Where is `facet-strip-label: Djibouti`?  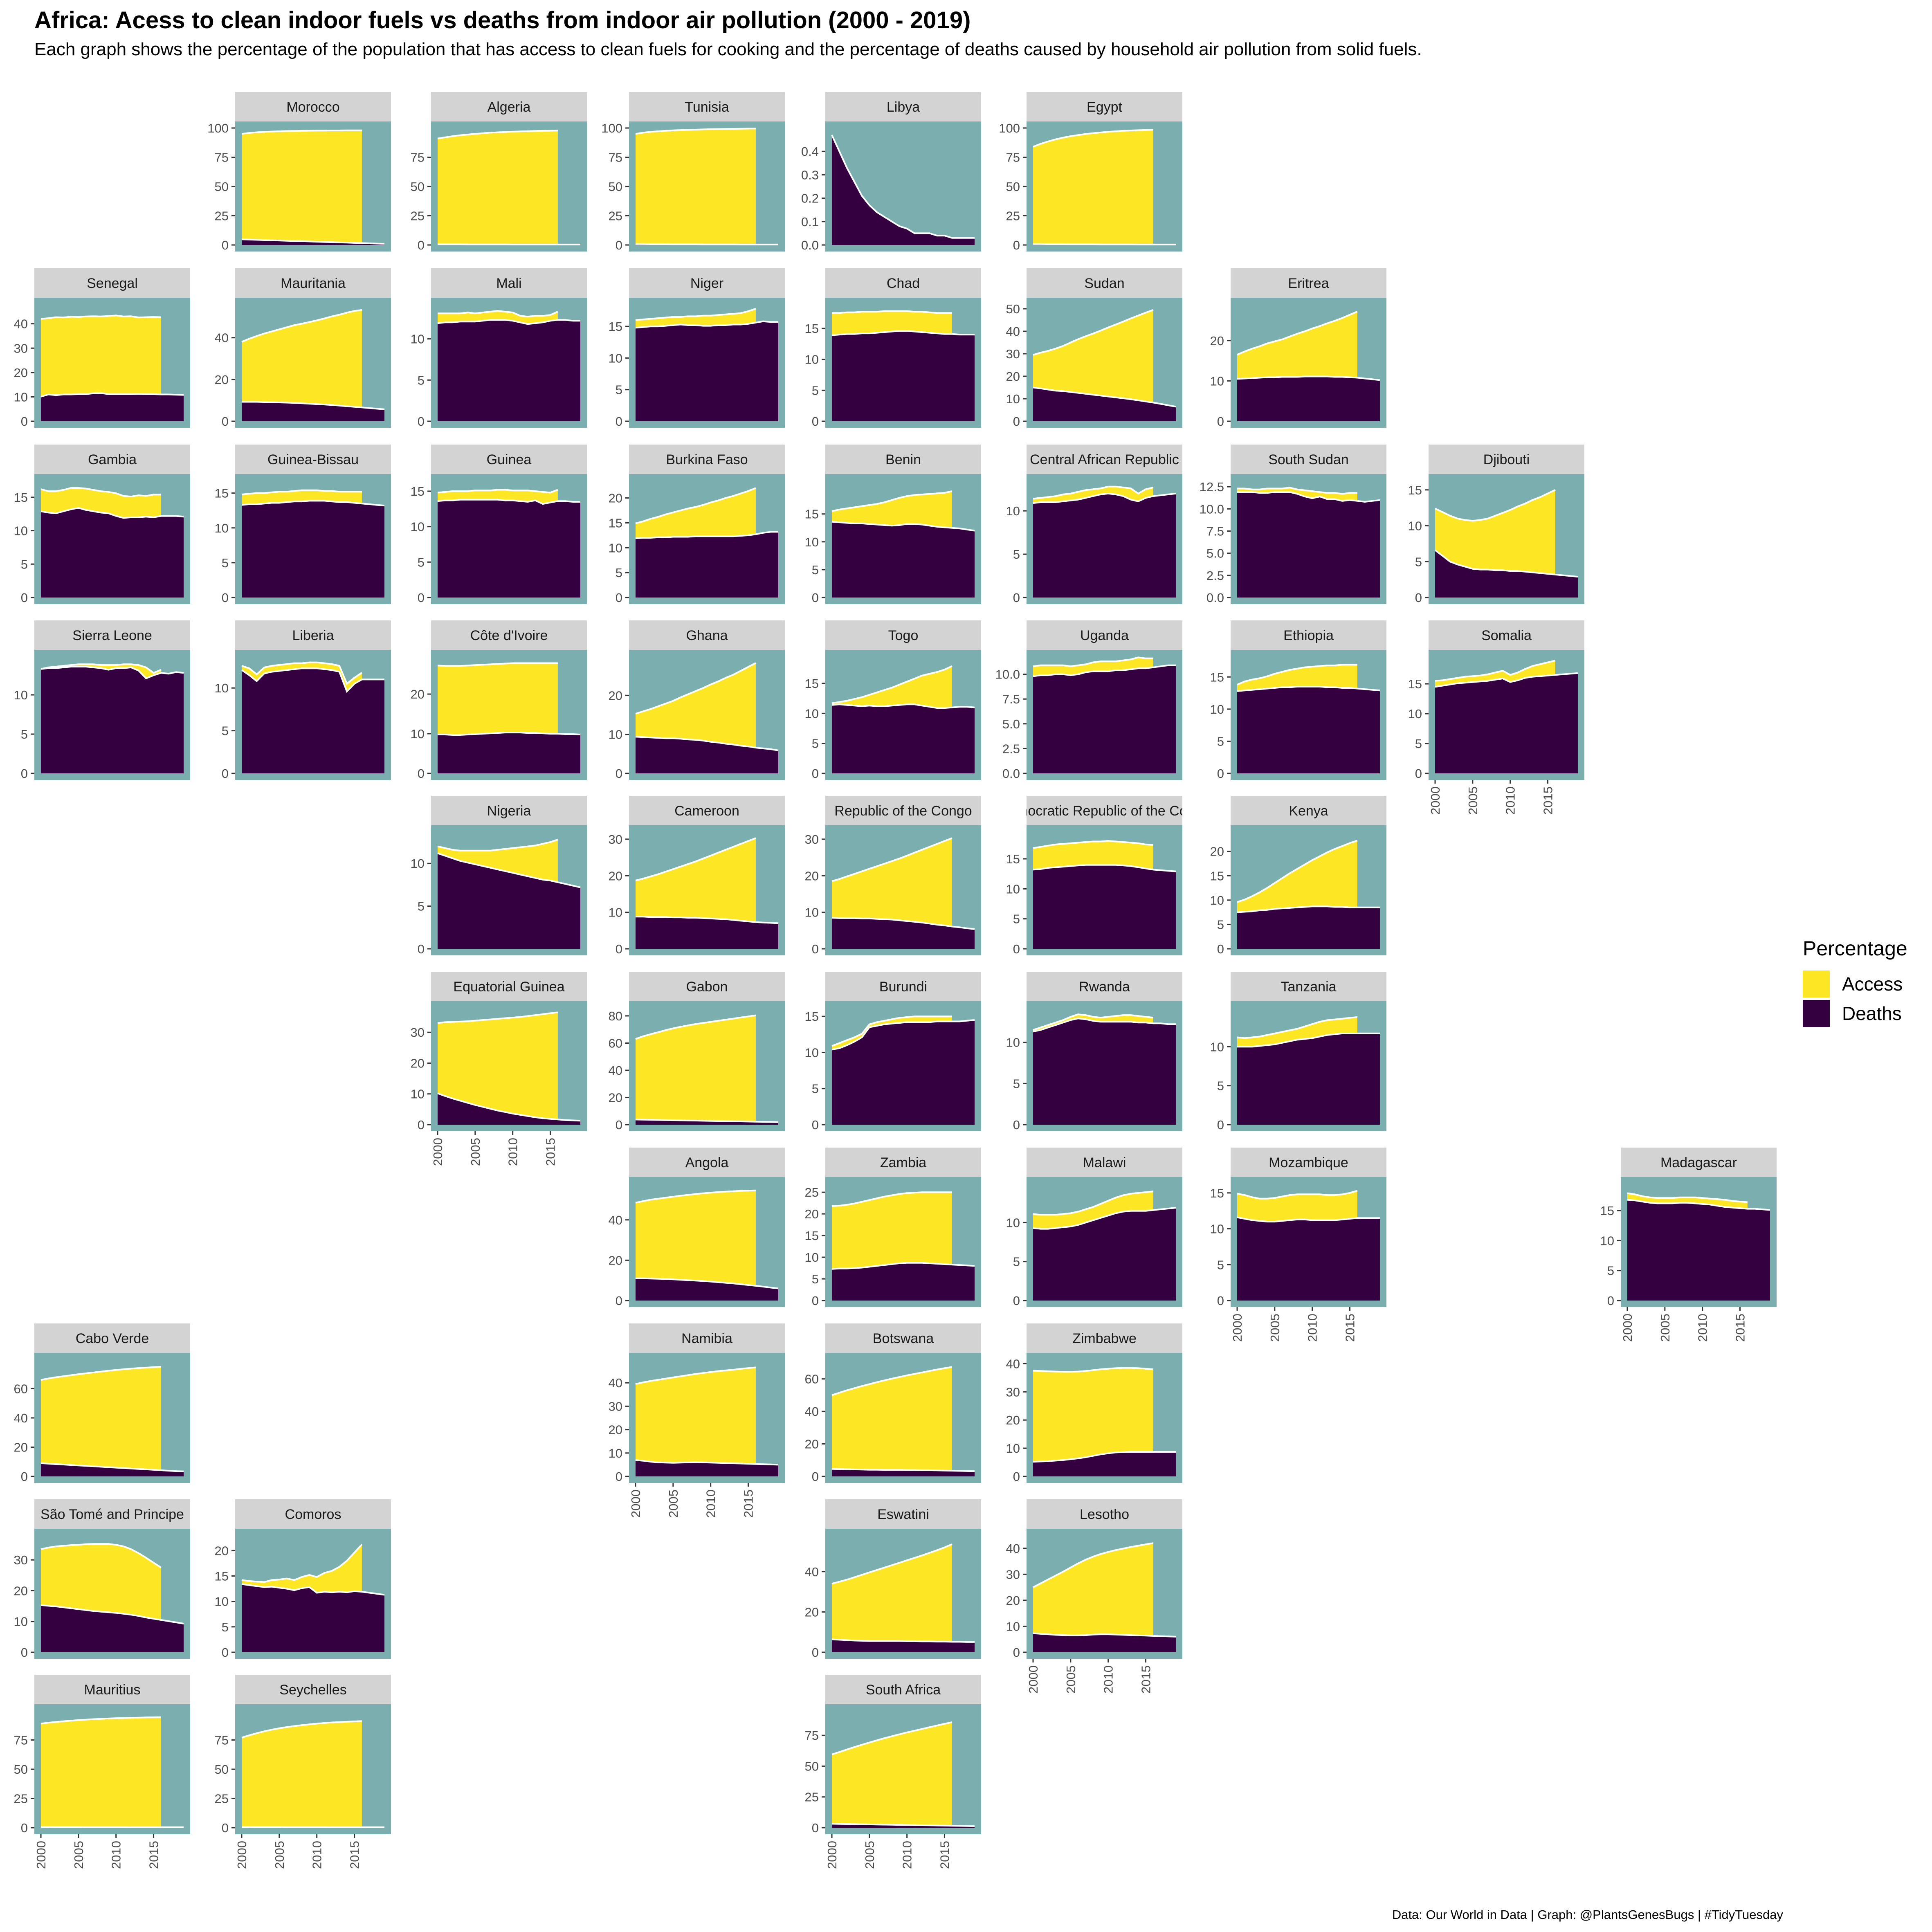
facet-strip-label: Djibouti is located at coordinates (1507, 460).